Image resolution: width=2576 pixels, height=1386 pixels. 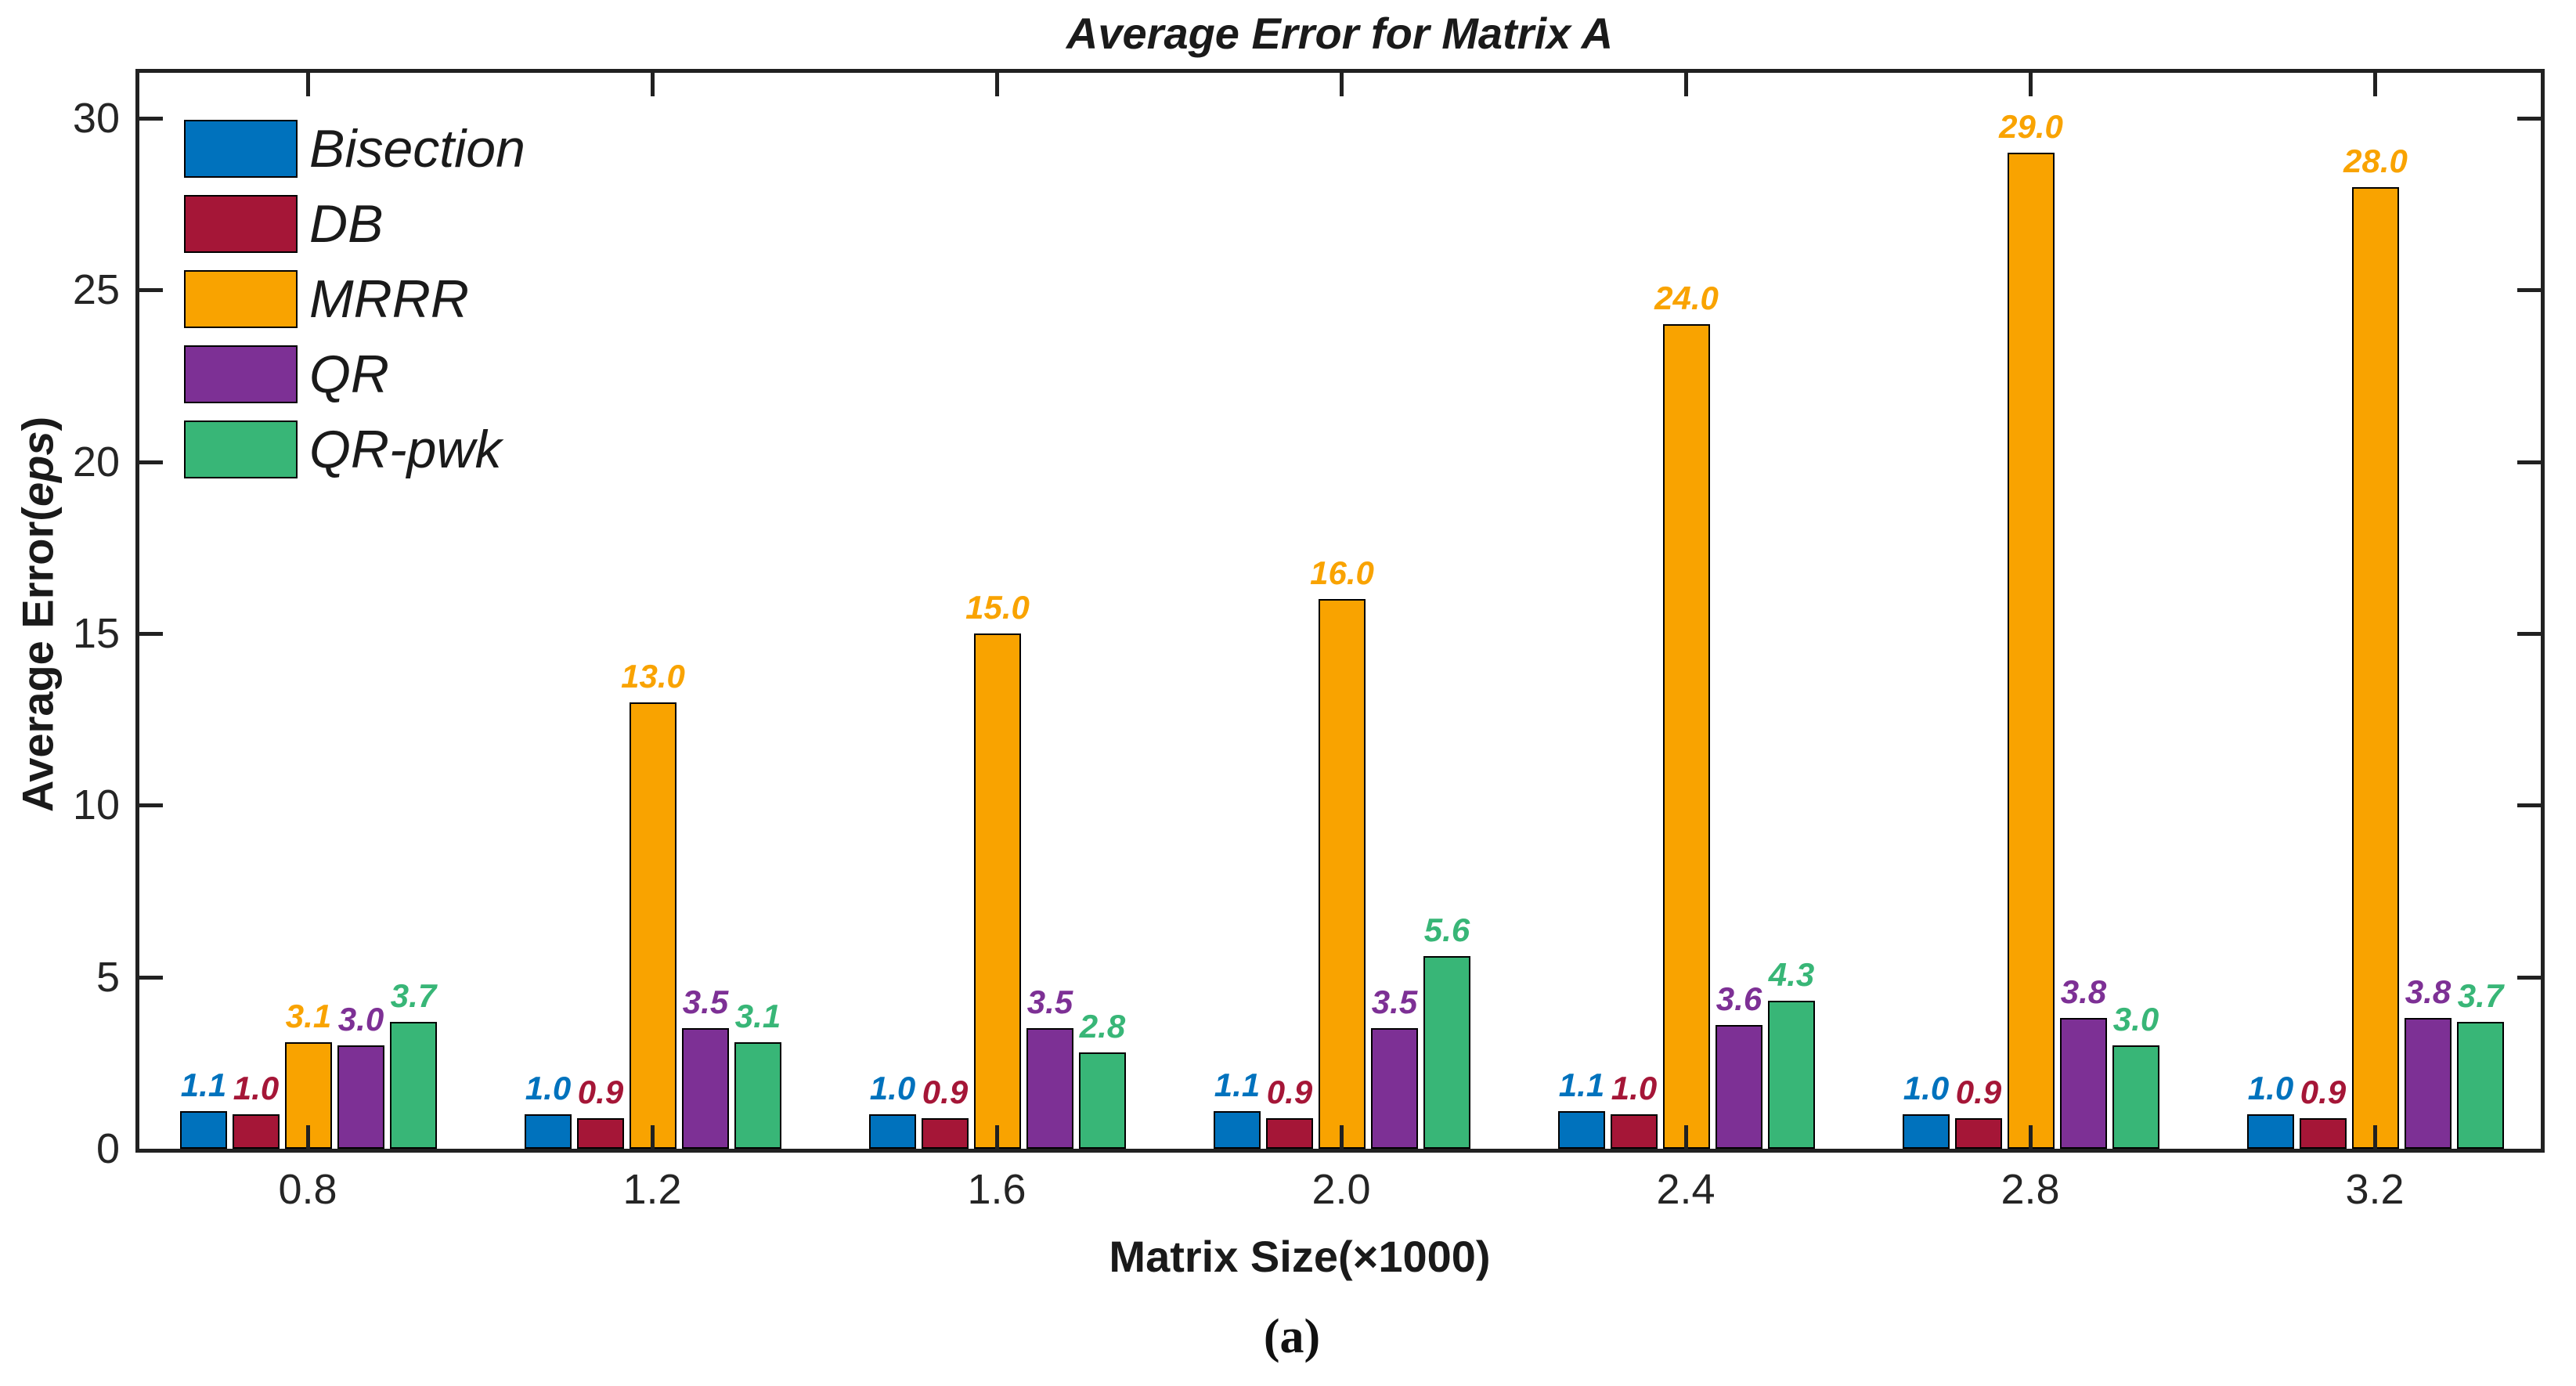 What do you see at coordinates (389, 299) in the screenshot?
I see `legend-label-MRRR: MRRR` at bounding box center [389, 299].